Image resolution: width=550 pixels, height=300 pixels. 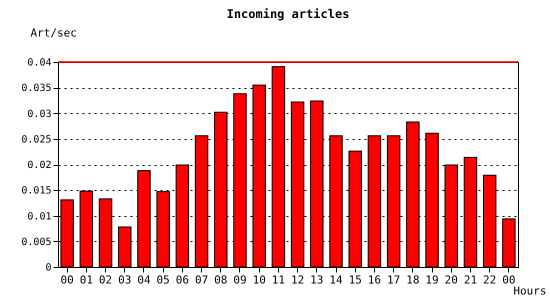 I want to click on x-tick-label: 10, so click(x=259, y=280).